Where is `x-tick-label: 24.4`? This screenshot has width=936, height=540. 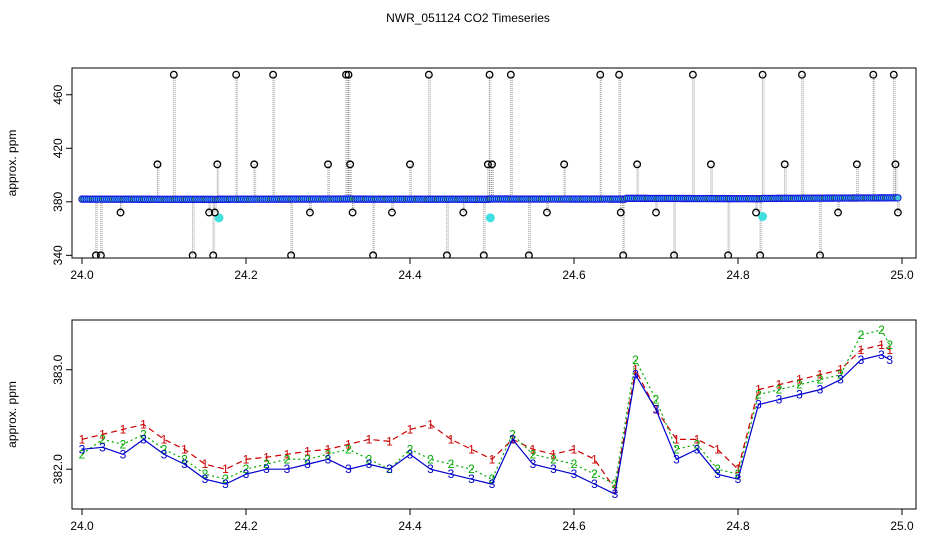
x-tick-label: 24.4 is located at coordinates (410, 526).